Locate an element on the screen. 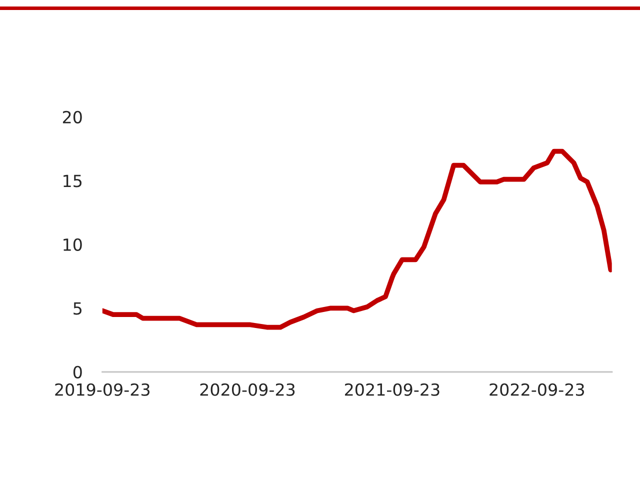  x-tick-label: 2021-09-23 is located at coordinates (392, 389).